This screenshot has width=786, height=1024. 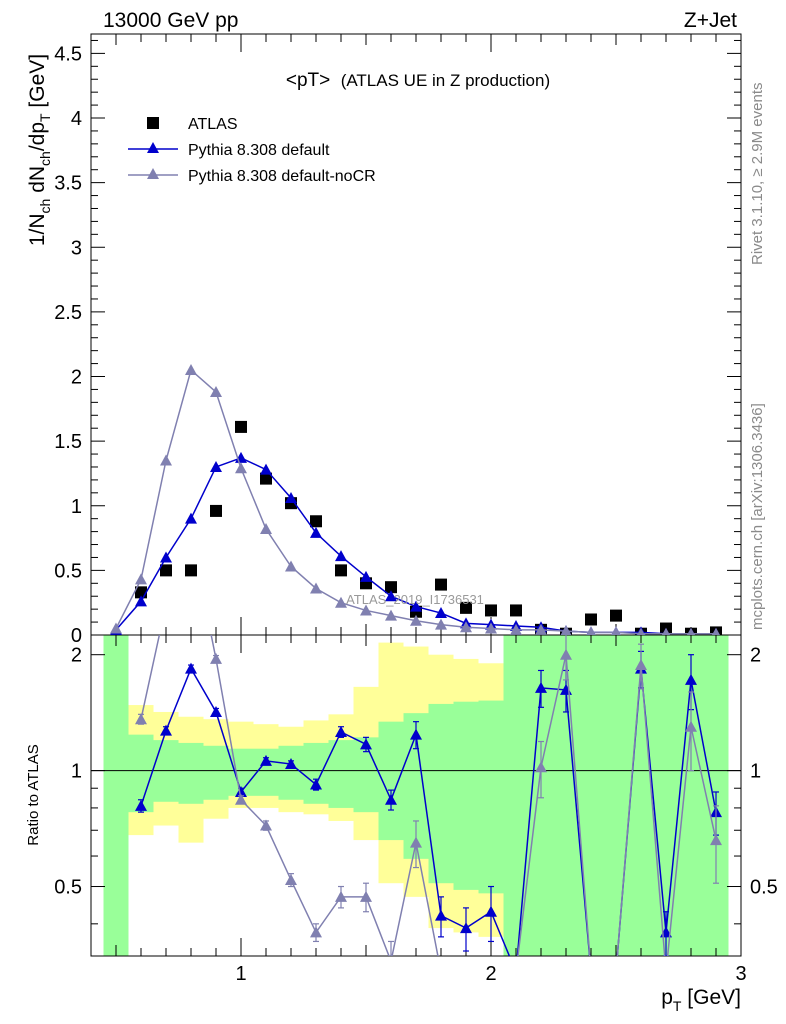 What do you see at coordinates (68, 54) in the screenshot?
I see `tick-label: 4.5` at bounding box center [68, 54].